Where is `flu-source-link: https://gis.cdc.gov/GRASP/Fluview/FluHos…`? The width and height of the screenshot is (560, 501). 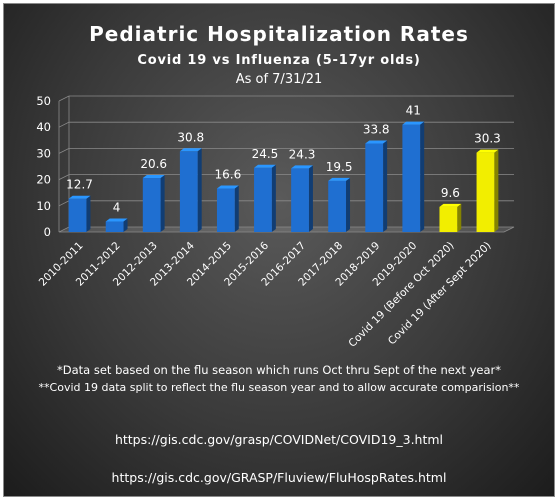 flu-source-link: https://gis.cdc.gov/GRASP/Fluview/FluHos… is located at coordinates (279, 477).